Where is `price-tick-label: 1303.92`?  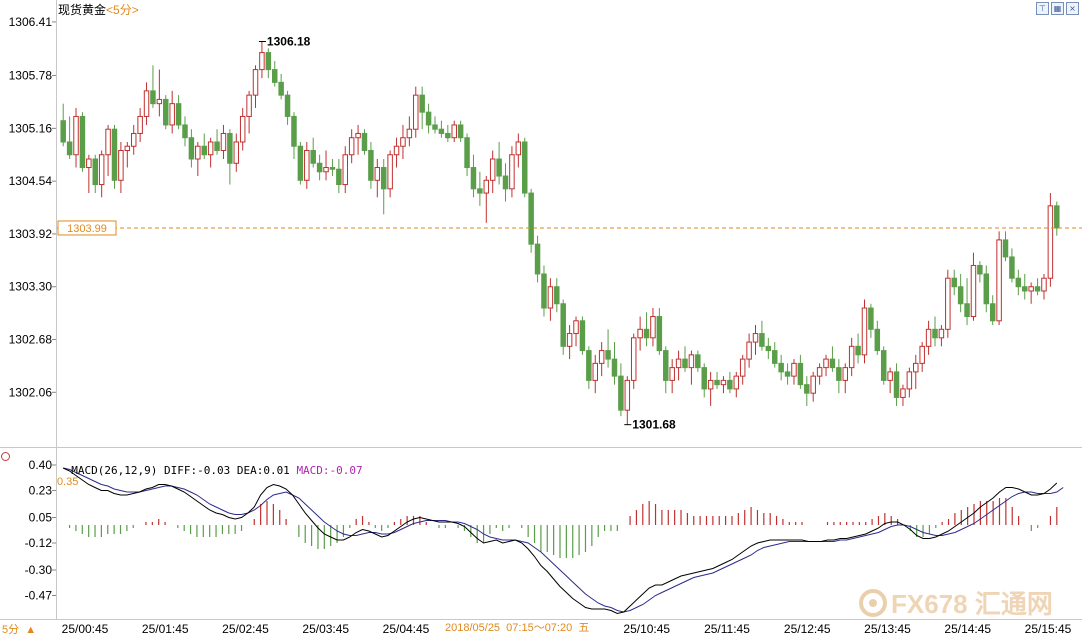 price-tick-label: 1303.92 is located at coordinates (31, 234).